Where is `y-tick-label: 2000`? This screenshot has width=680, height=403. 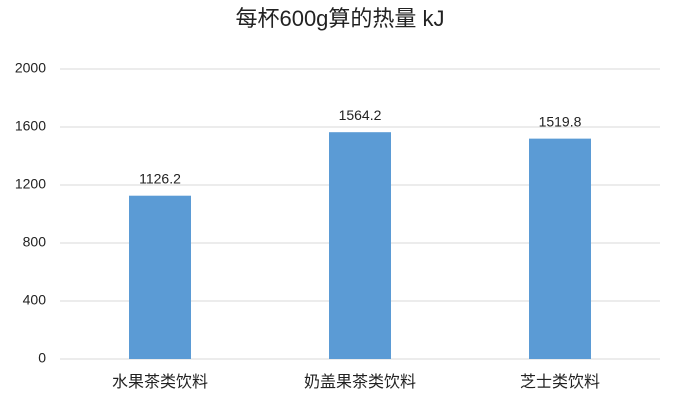
y-tick-label: 2000 is located at coordinates (30, 68).